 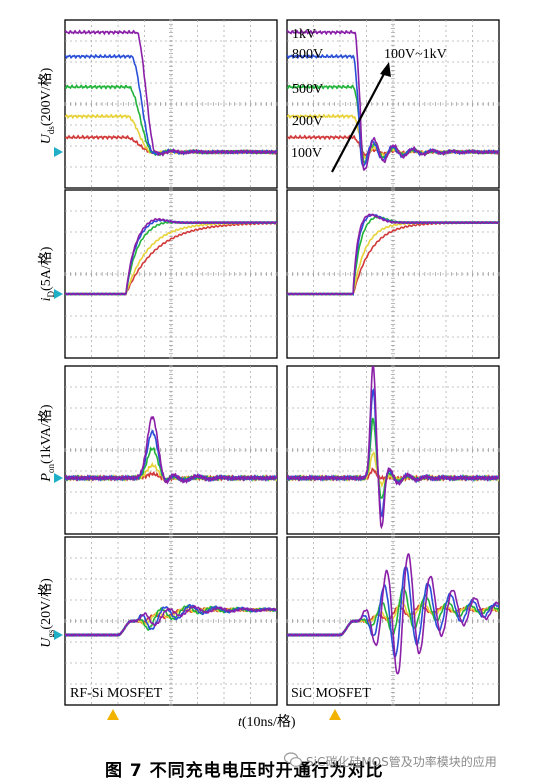 I want to click on voltage-label-200V: 200V, so click(x=307, y=121).